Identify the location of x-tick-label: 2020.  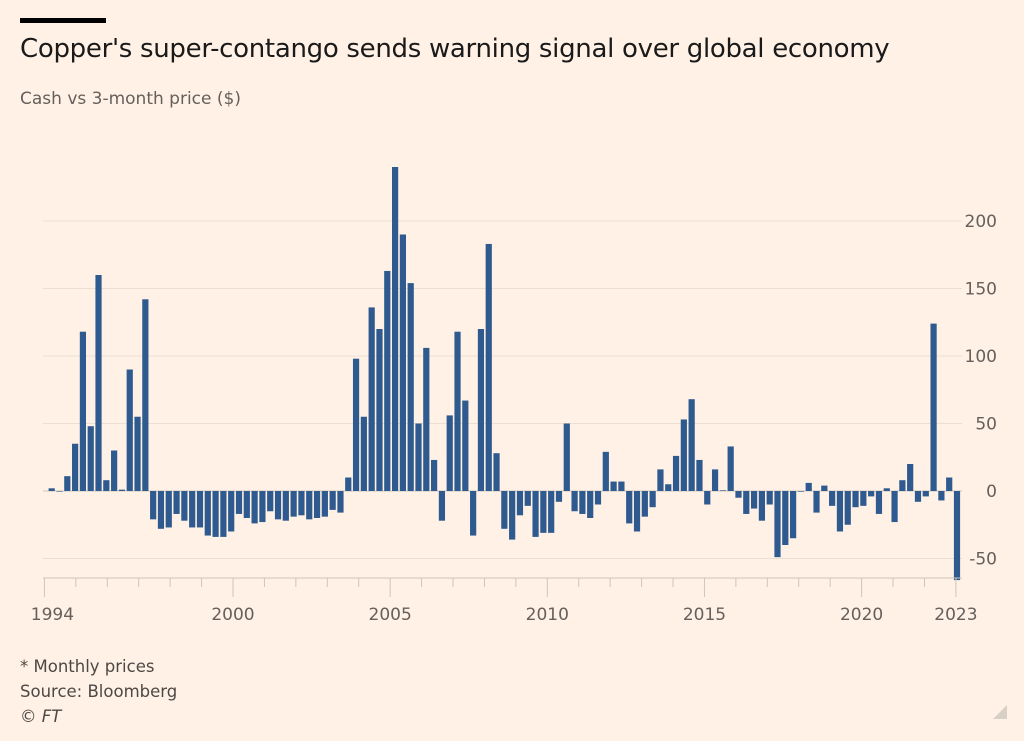
(861, 615).